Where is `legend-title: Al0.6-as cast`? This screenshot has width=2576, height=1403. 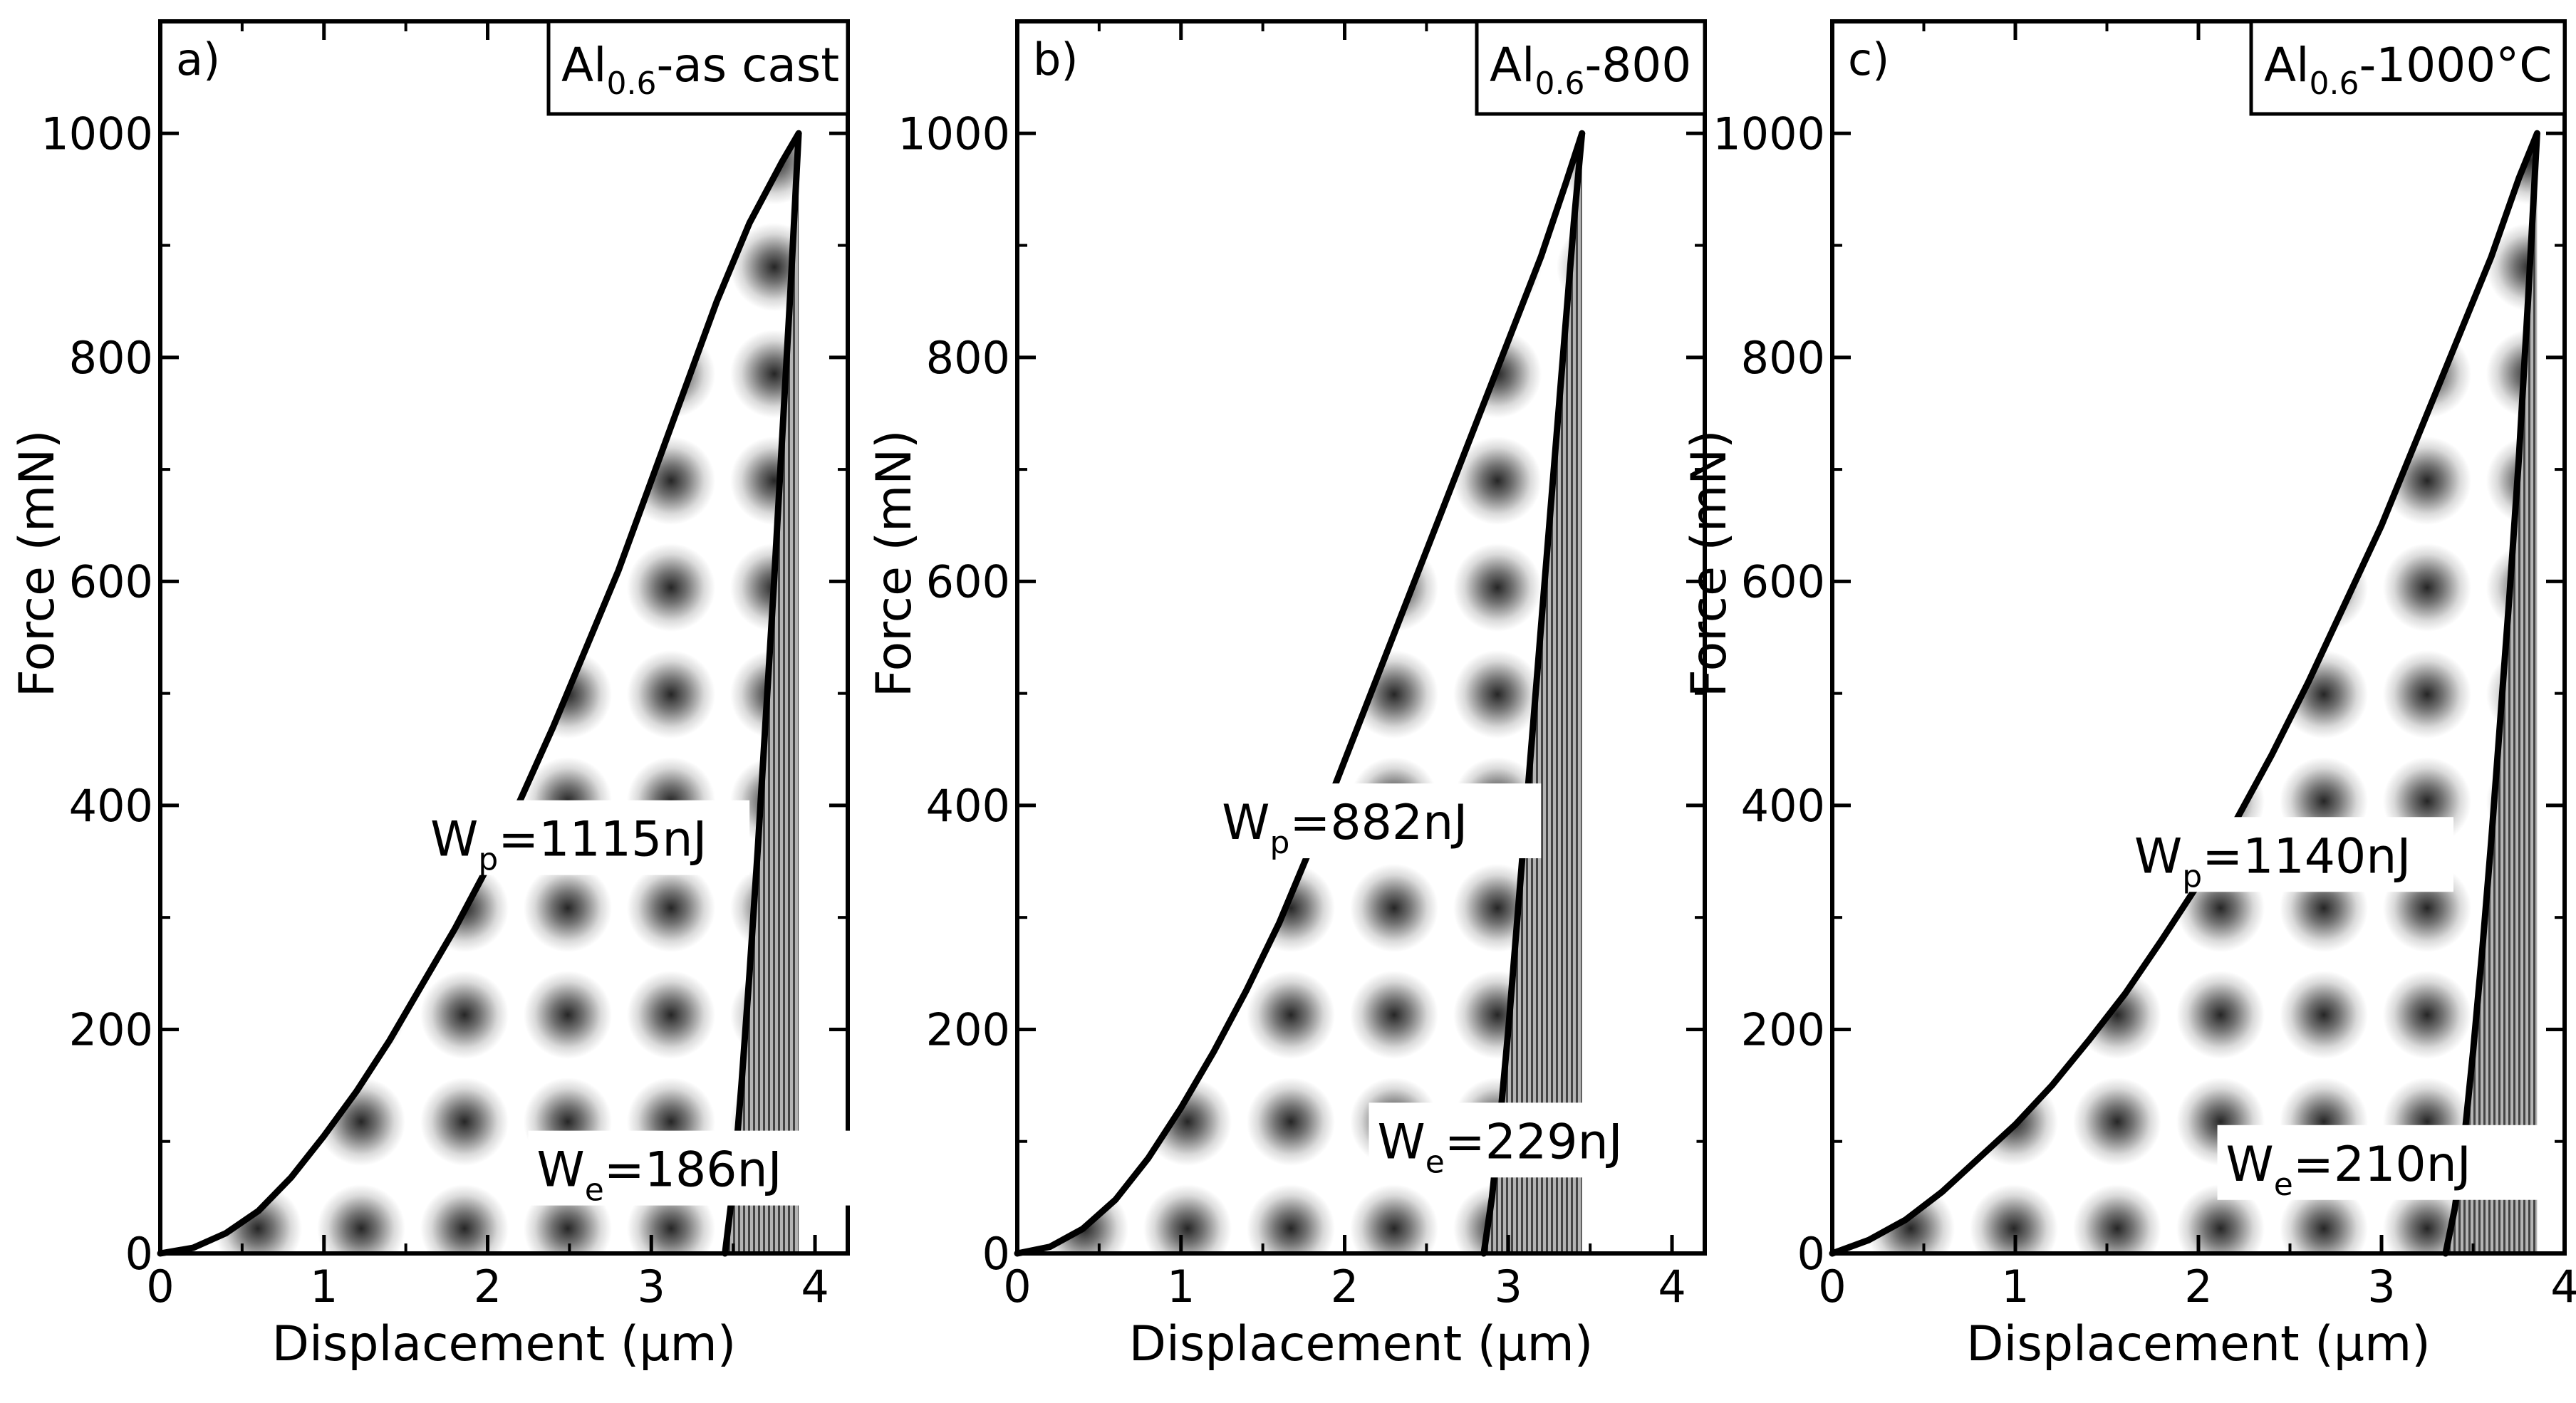 legend-title: Al0.6-as cast is located at coordinates (700, 70).